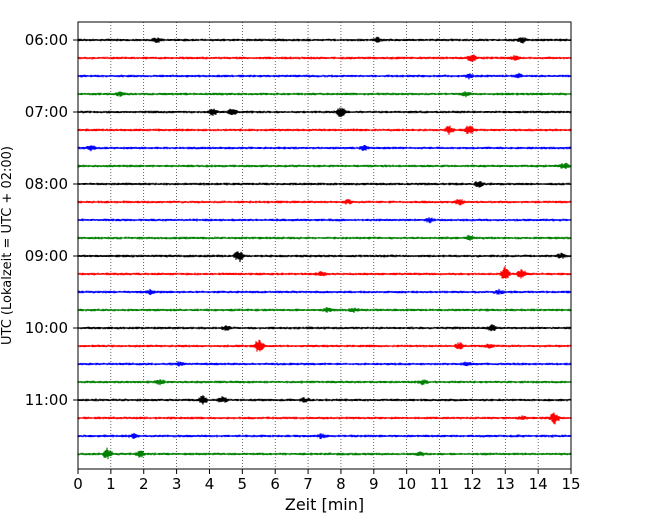 Image resolution: width=650 pixels, height=520 pixels. I want to click on x-tick-label: 12, so click(472, 484).